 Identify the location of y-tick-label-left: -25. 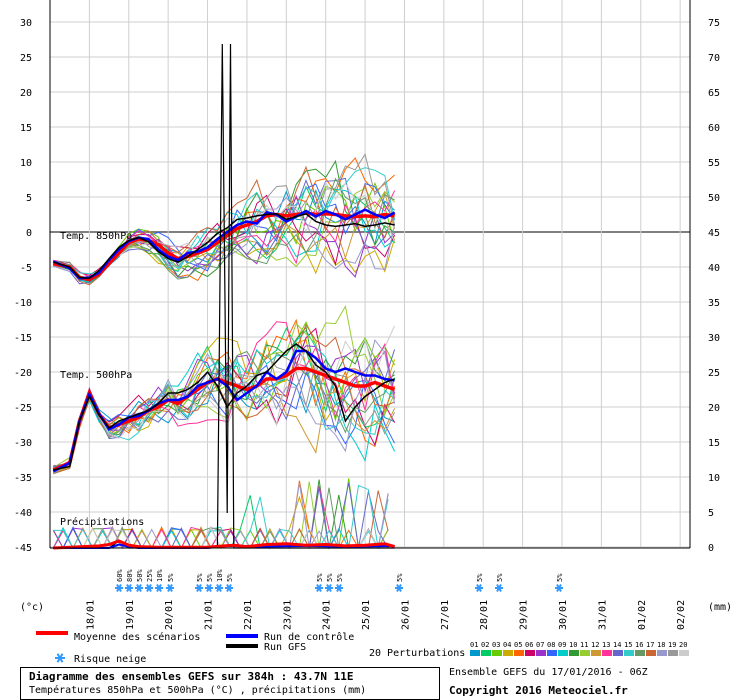
(23, 408).